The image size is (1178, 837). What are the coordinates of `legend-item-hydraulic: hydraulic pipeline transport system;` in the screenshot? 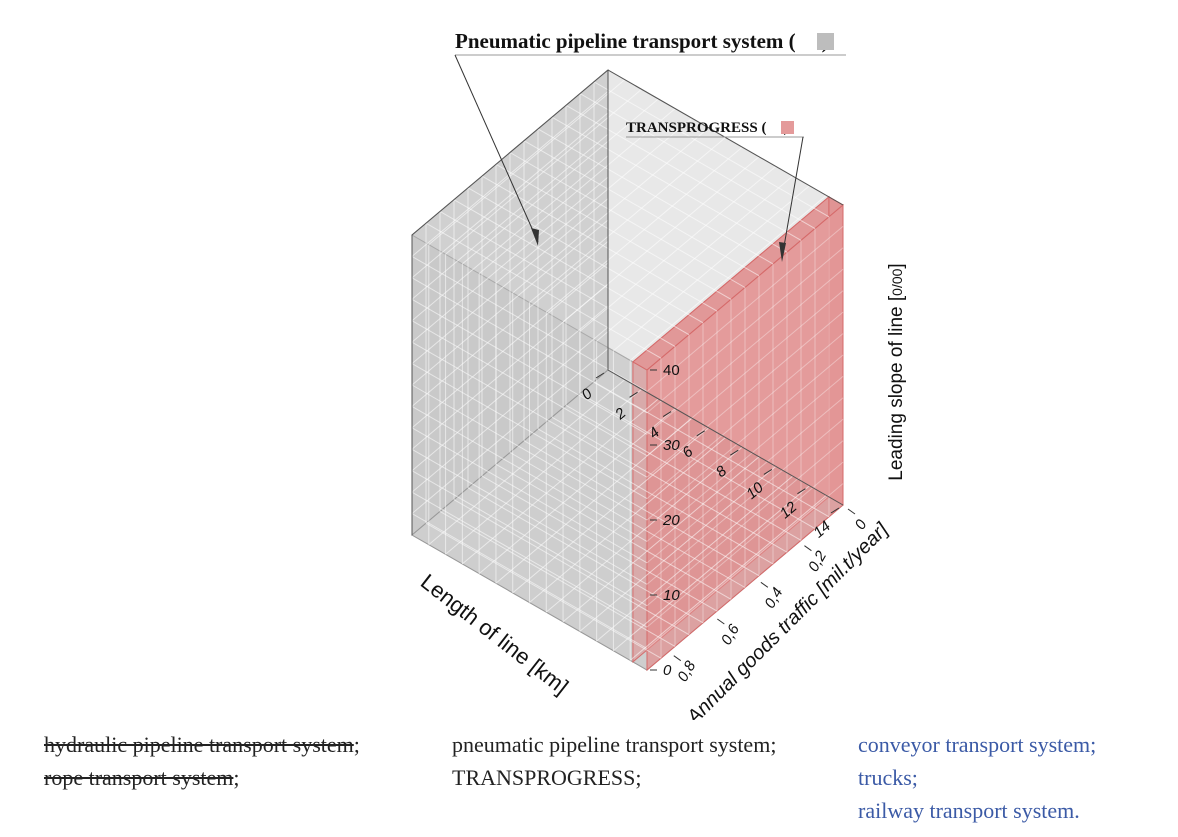 It's located at (202, 744).